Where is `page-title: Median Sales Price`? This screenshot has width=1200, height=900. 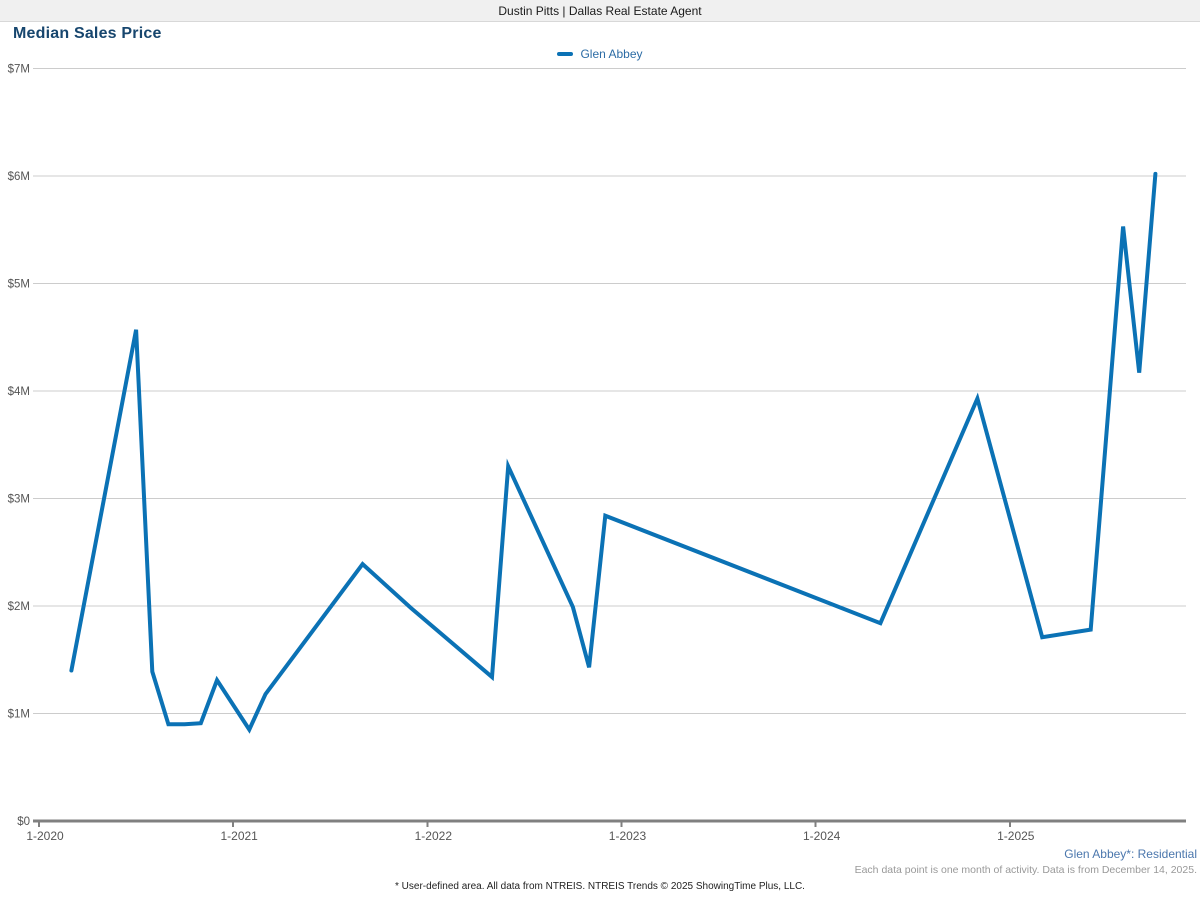 page-title: Median Sales Price is located at coordinates (87, 33).